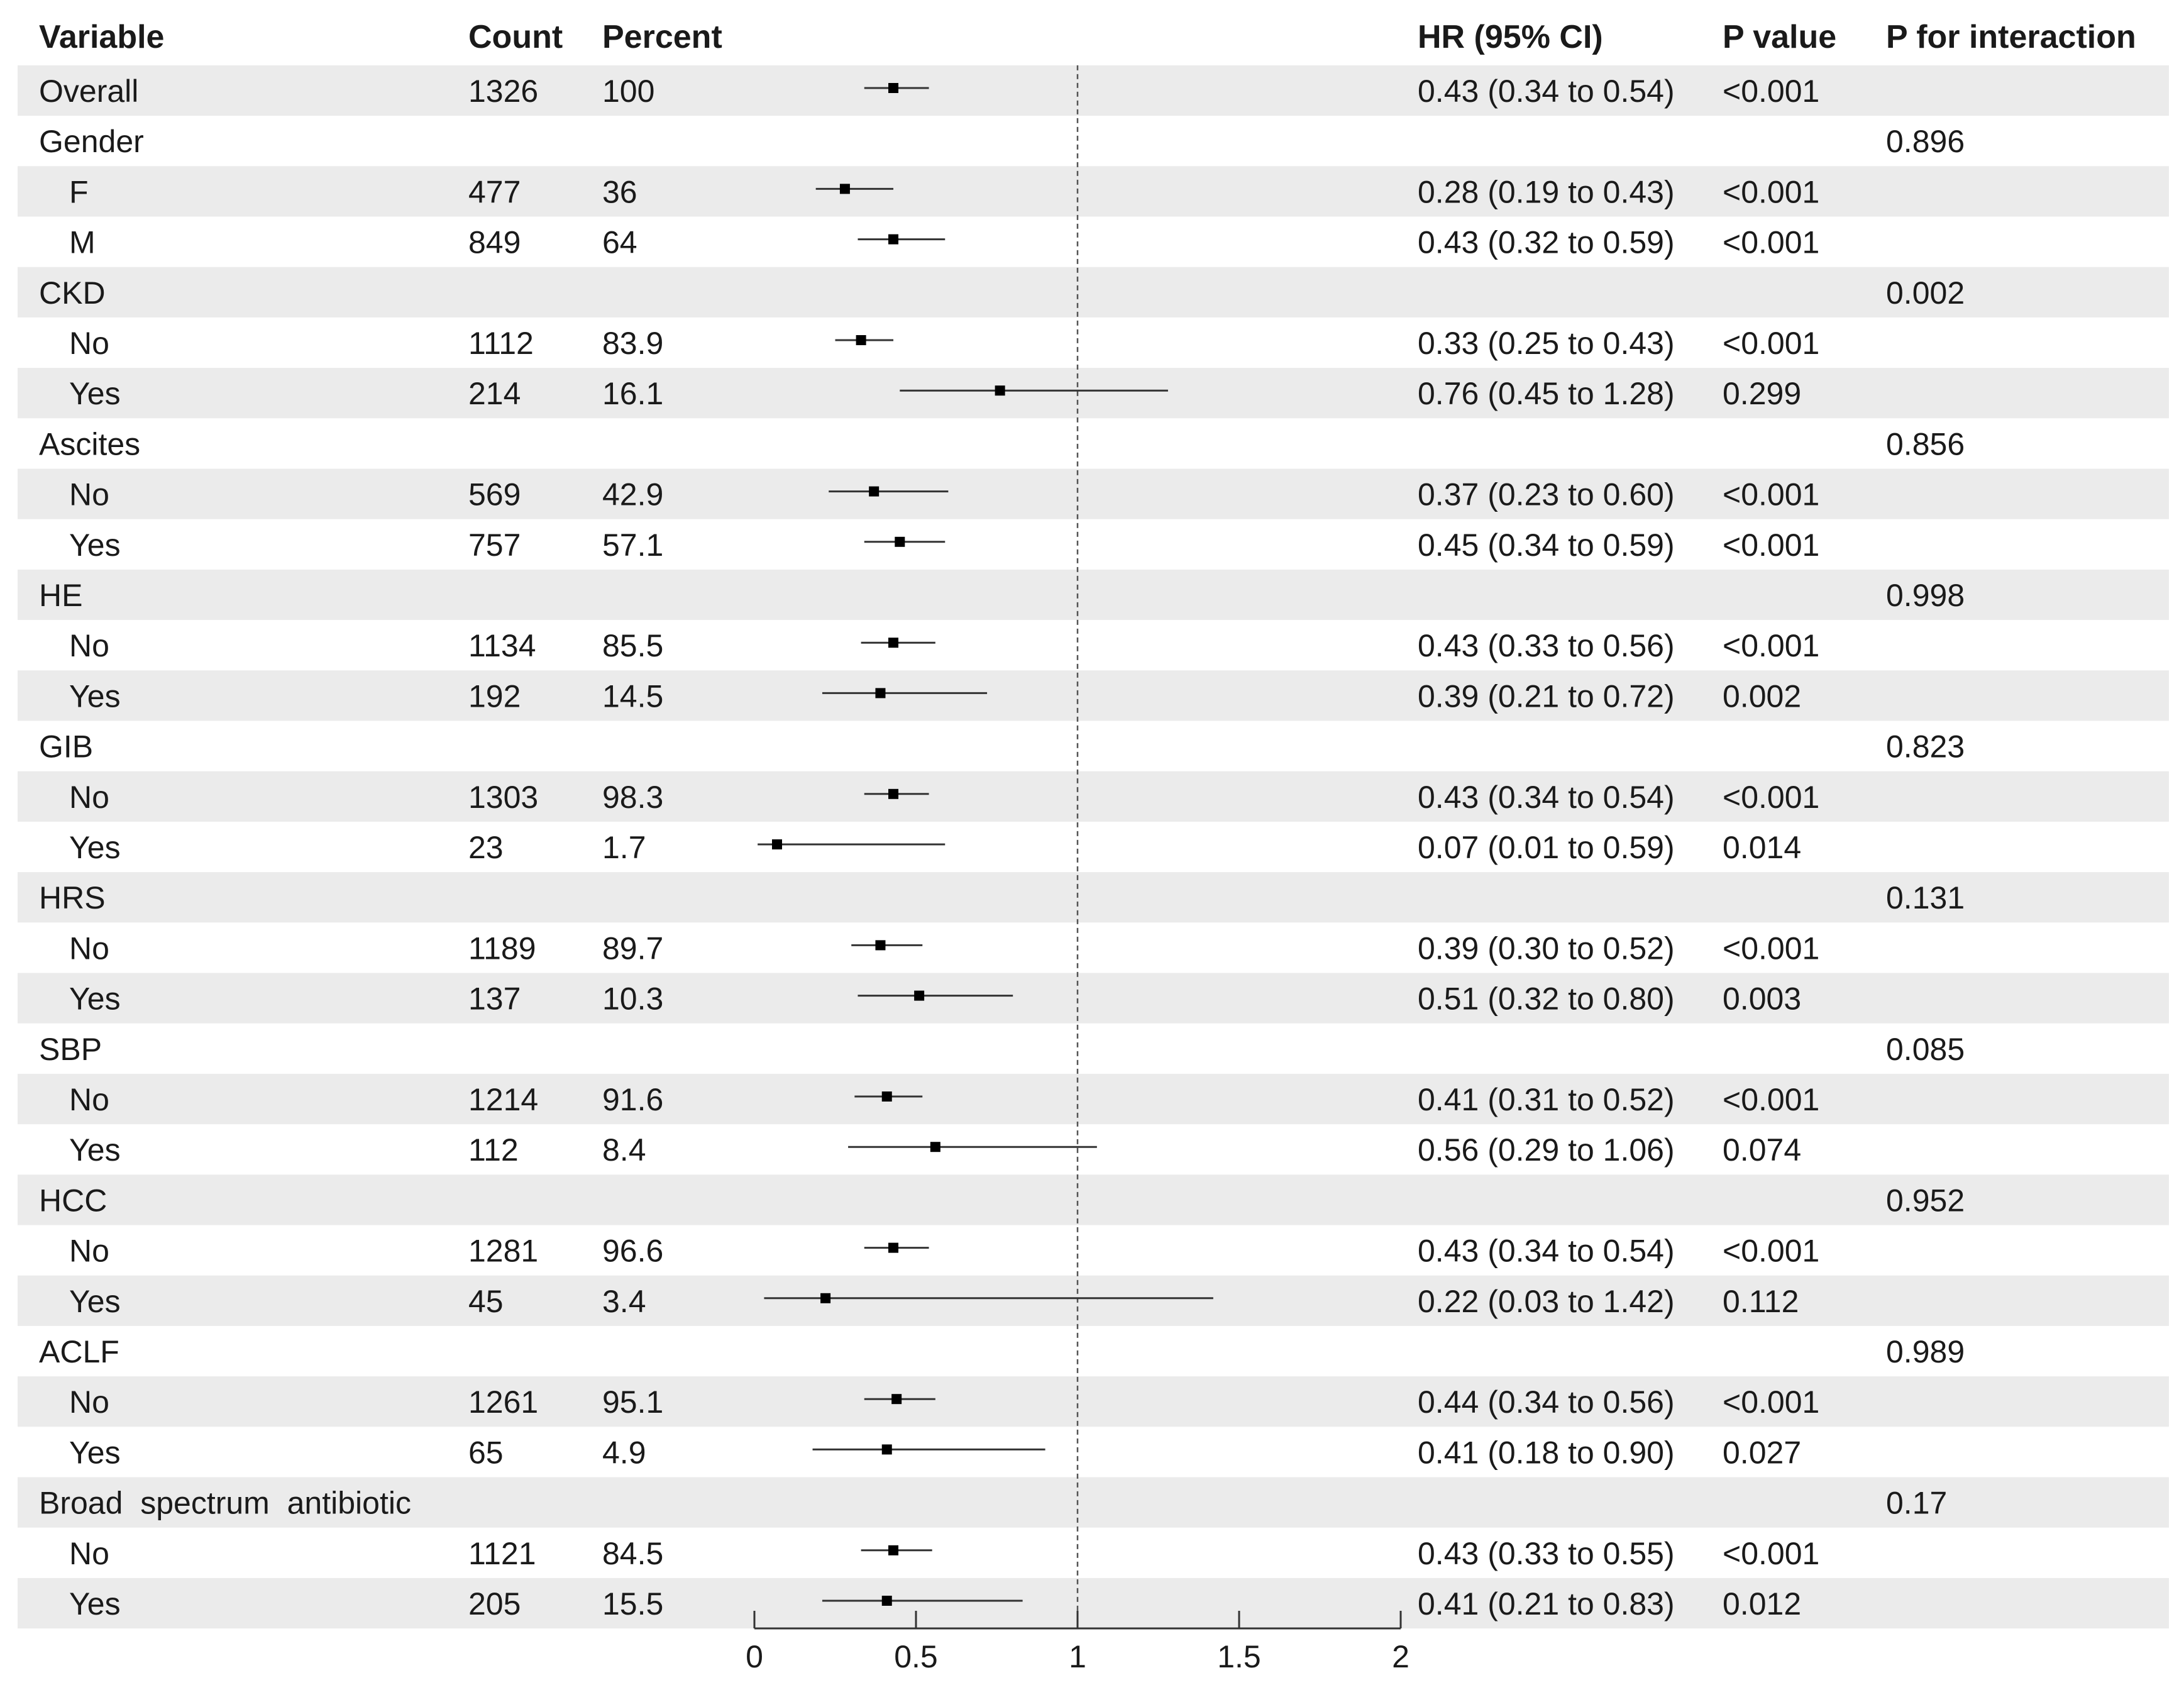  Describe the element at coordinates (60, 595) in the screenshot. I see `group-label: HE` at that location.